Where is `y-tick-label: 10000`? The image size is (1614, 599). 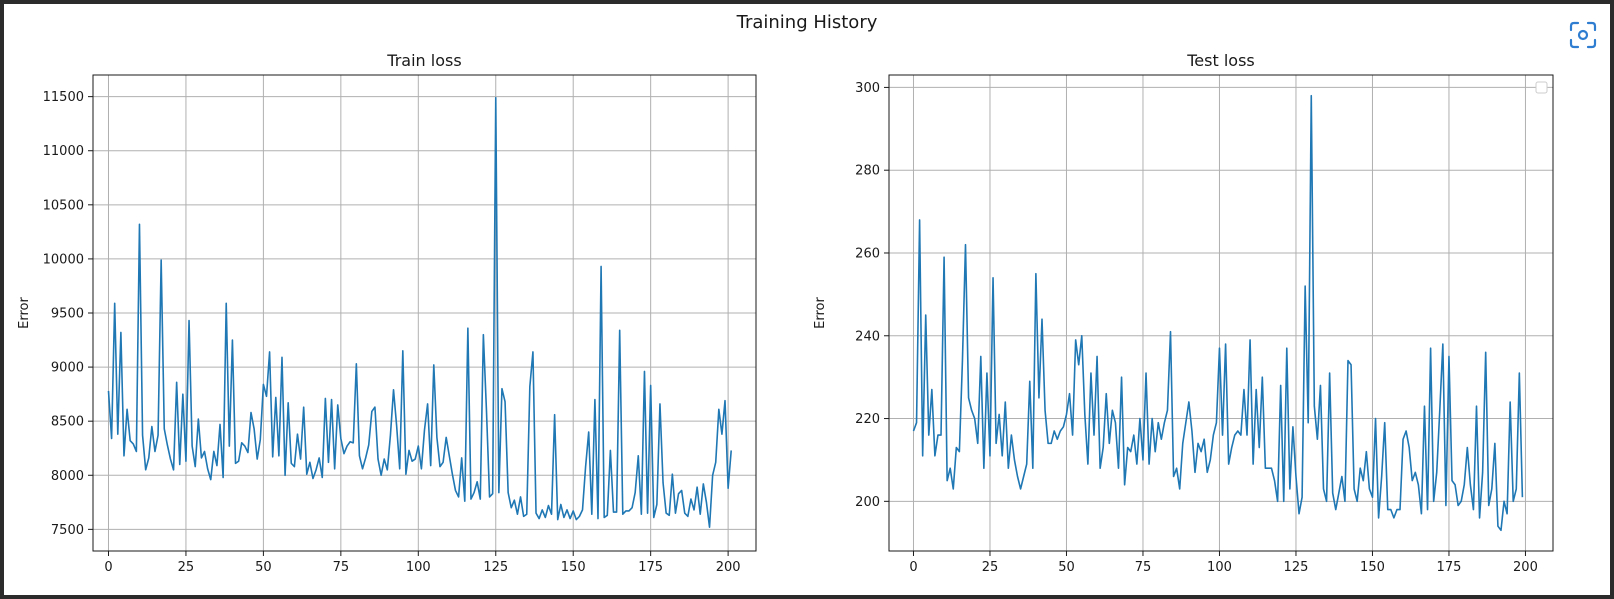
y-tick-label: 10000 is located at coordinates (63, 259).